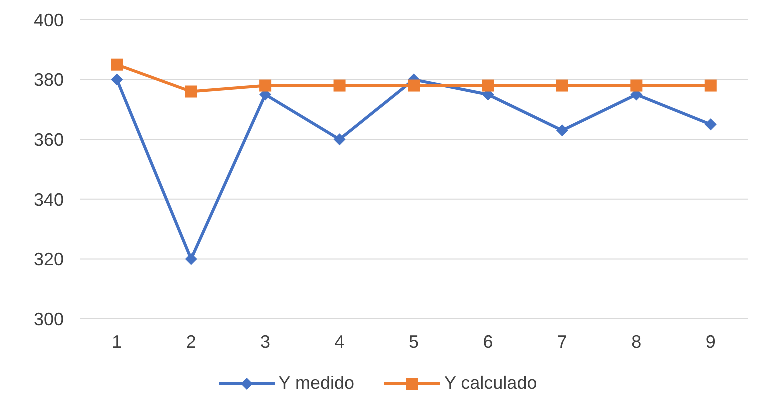 Image resolution: width=768 pixels, height=402 pixels. Describe the element at coordinates (488, 342) in the screenshot. I see `x-tick-label: 6` at that location.